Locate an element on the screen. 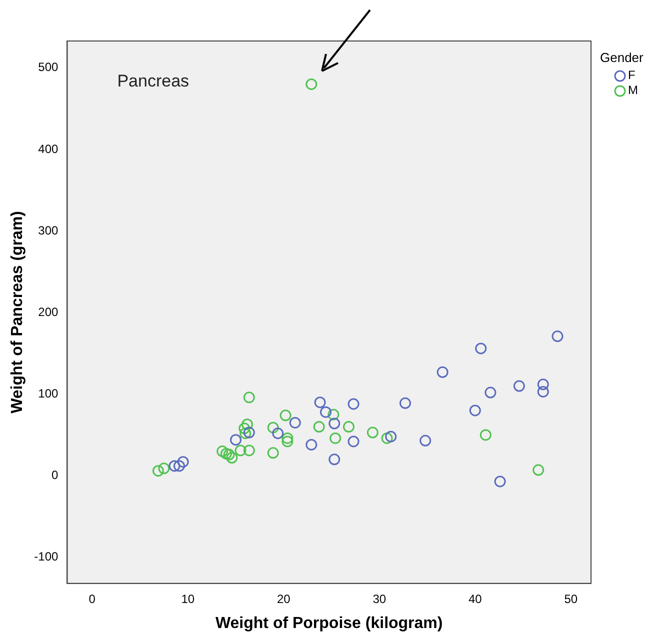 The width and height of the screenshot is (655, 637). legend-title: Gender is located at coordinates (622, 57).